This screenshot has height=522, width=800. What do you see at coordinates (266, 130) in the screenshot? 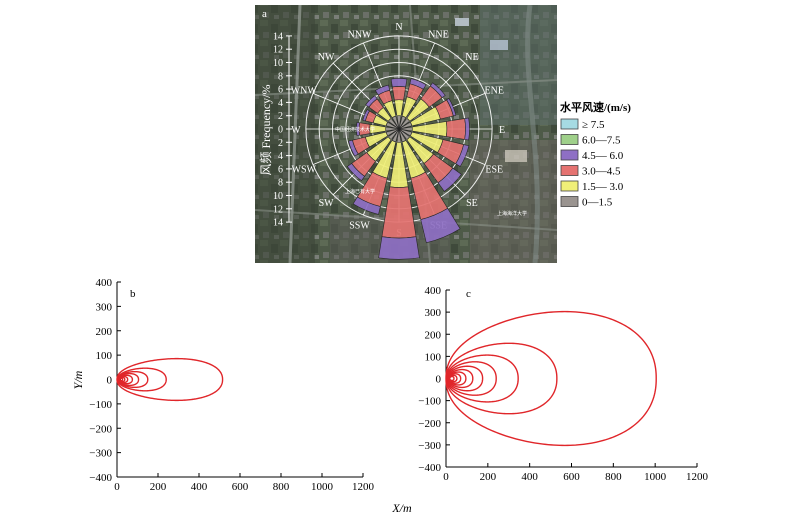
I see `rose-axis-title: 风频 Frequency/%` at bounding box center [266, 130].